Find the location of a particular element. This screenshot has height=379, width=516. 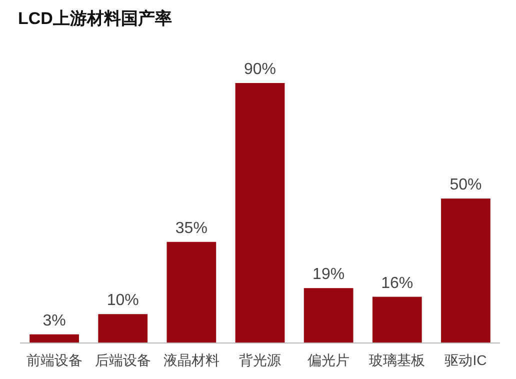

data-label: 16% is located at coordinates (397, 283).